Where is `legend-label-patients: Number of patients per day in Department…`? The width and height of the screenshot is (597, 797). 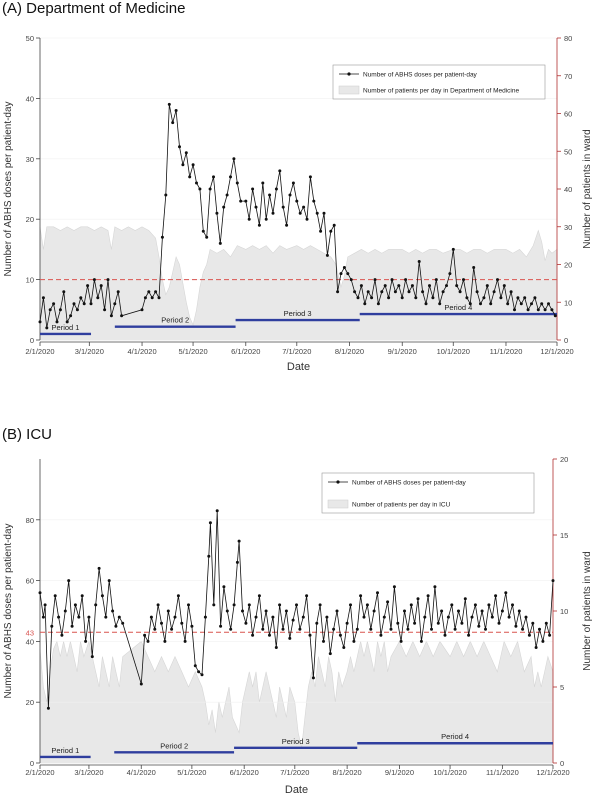 legend-label-patients: Number of patients per day in Department… is located at coordinates (441, 91).